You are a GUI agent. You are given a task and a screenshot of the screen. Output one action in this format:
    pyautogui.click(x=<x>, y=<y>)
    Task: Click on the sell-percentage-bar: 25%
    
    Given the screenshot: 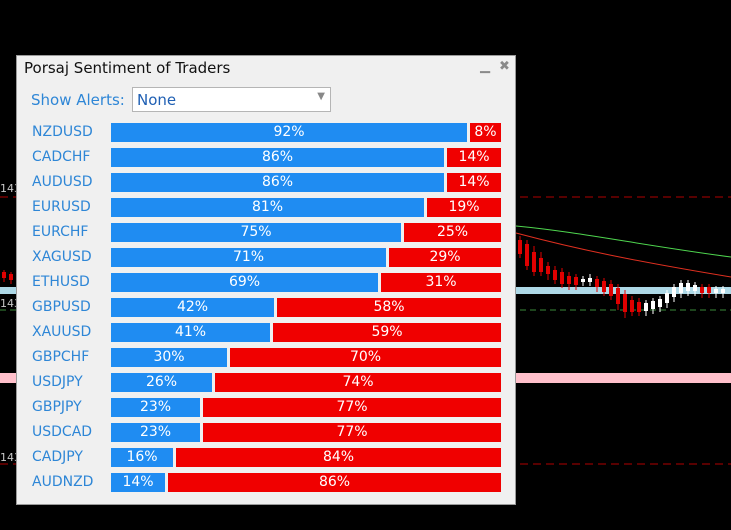 What is the action you would take?
    pyautogui.click(x=452, y=232)
    